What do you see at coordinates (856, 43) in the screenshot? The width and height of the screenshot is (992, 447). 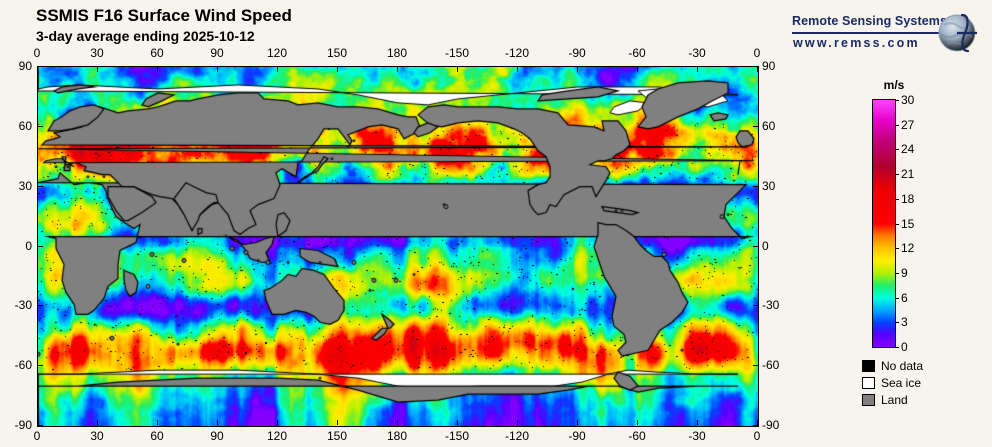 I see `logo-website: www.remss.com` at bounding box center [856, 43].